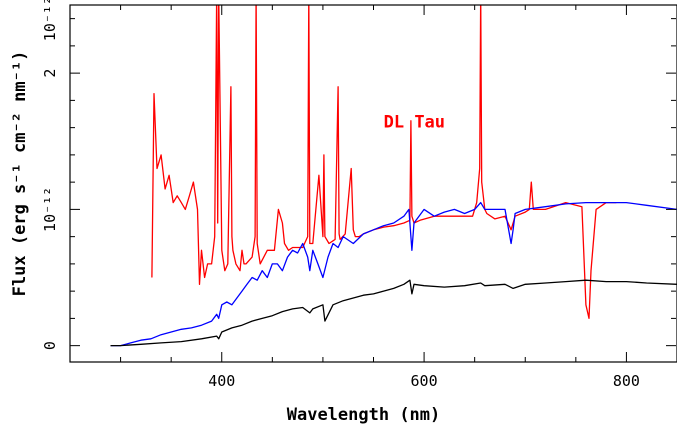 The width and height of the screenshot is (677, 432). Describe the element at coordinates (221, 381) in the screenshot. I see `x-tick-label: 400` at that location.